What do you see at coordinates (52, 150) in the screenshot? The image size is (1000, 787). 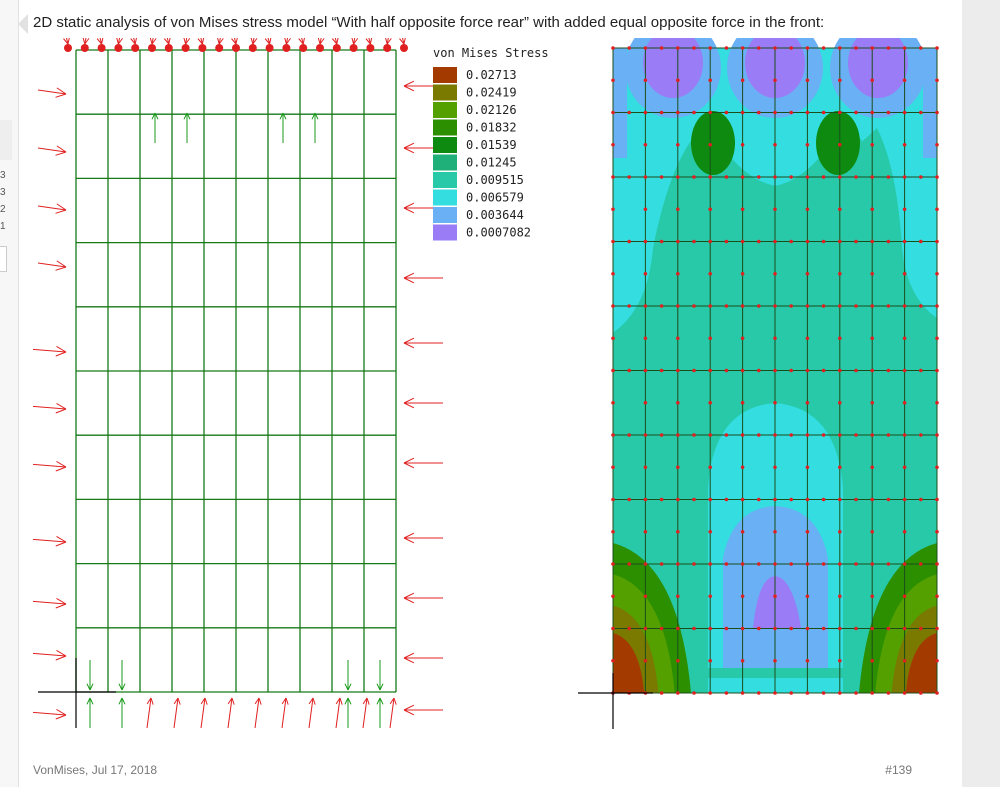 I see `left-side-force-arrow` at bounding box center [52, 150].